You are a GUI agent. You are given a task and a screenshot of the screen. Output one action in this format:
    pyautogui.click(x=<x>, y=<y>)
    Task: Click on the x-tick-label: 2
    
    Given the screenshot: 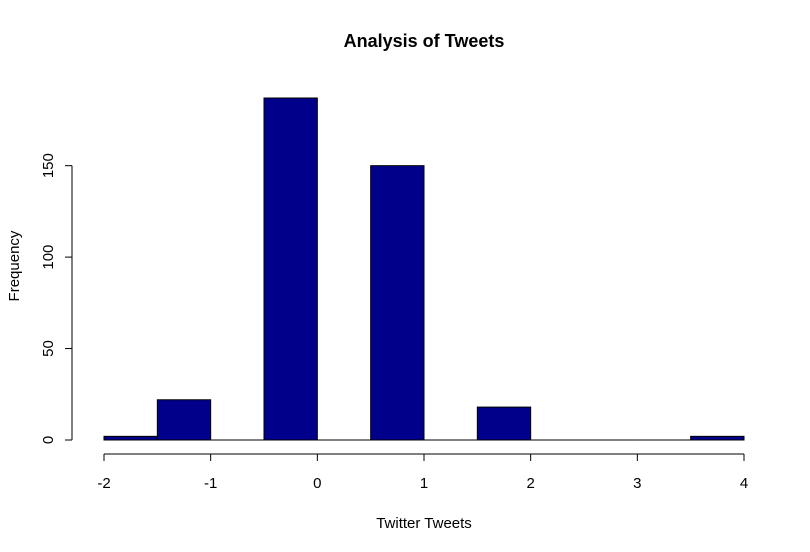 What is the action you would take?
    pyautogui.click(x=530, y=483)
    